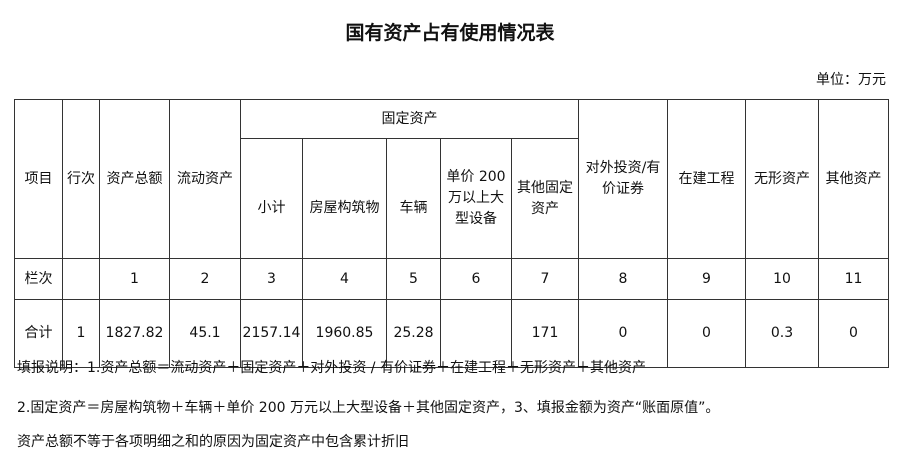  I want to click on cell: 7, so click(545, 279).